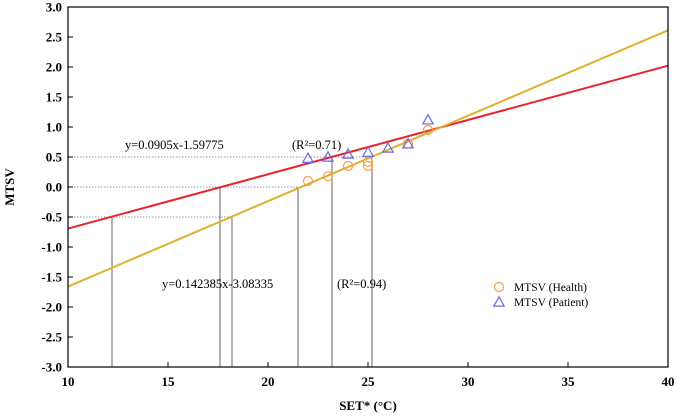 This screenshot has height=419, width=685. Describe the element at coordinates (569, 381) in the screenshot. I see `x-tick-label: 35` at that location.